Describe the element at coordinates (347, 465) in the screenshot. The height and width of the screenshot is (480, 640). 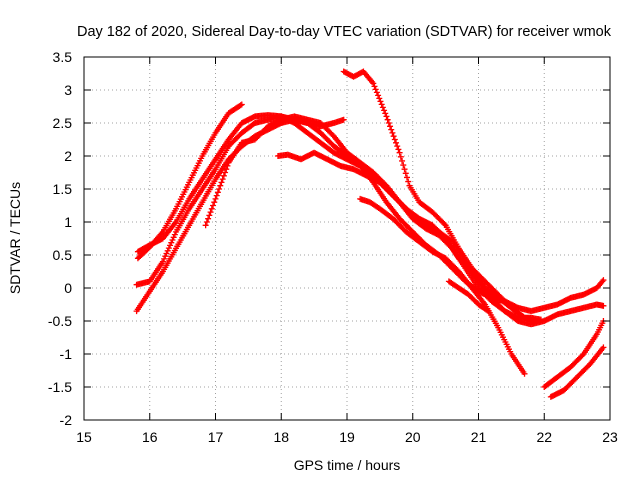
I see `x-axis-label: GPS time / hours` at that location.